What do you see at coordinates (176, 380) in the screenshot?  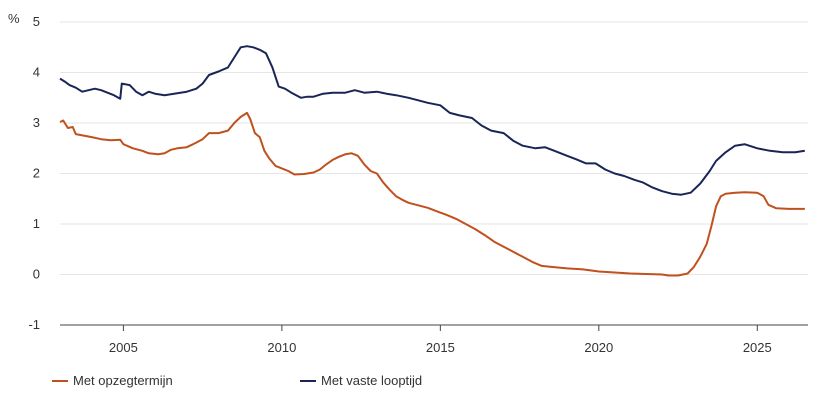 I see `legend-item-opzegtermijn: Met opzegtermijn` at bounding box center [176, 380].